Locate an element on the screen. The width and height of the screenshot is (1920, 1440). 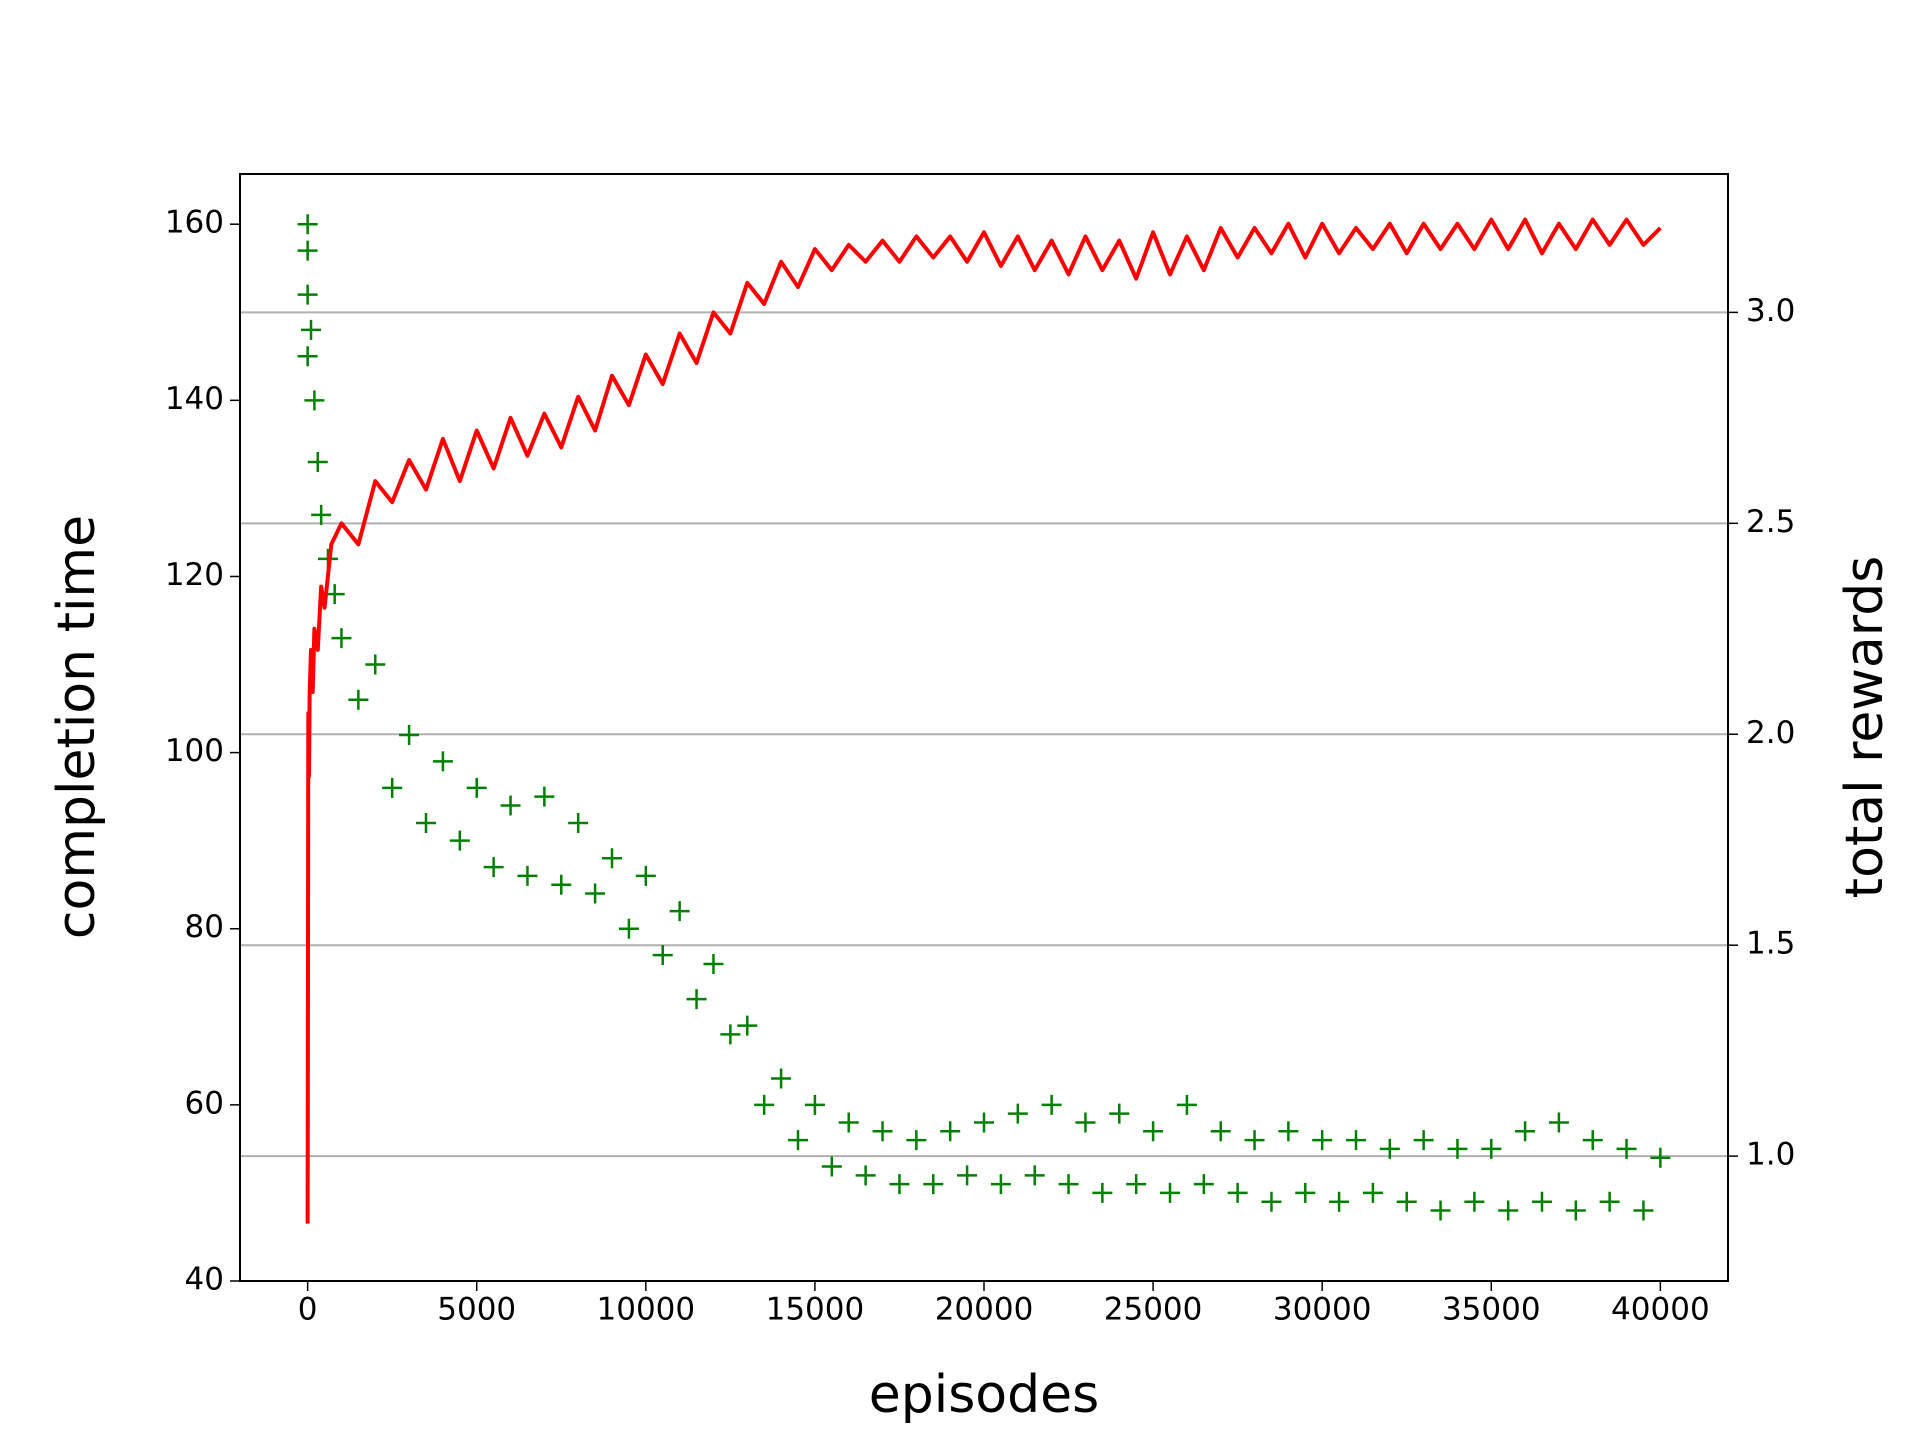
y-tick-label: 80 is located at coordinates (204, 927).